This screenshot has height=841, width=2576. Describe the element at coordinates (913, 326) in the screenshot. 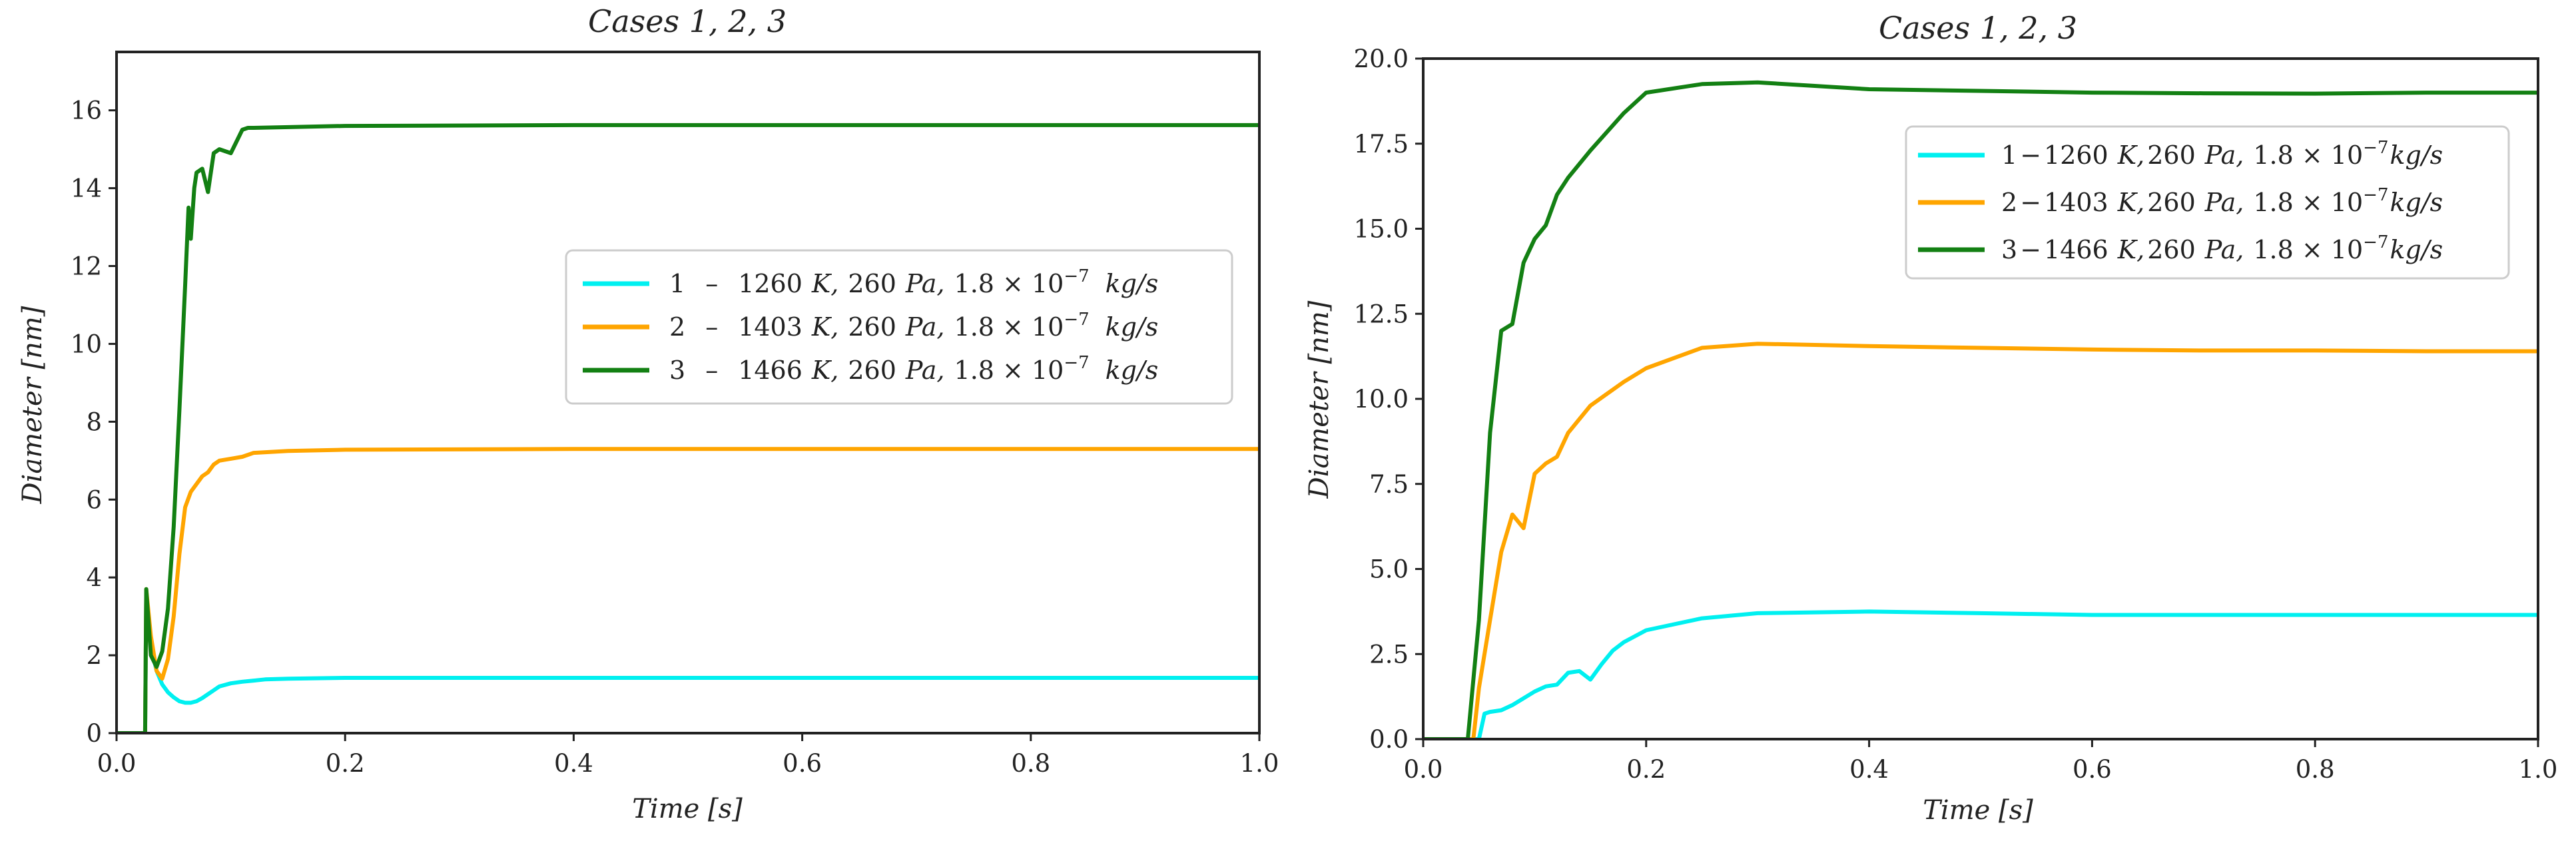

I see `legend-label: 2–1403 K, 260 Pa, 1.8 × 10−7 kg/s` at that location.